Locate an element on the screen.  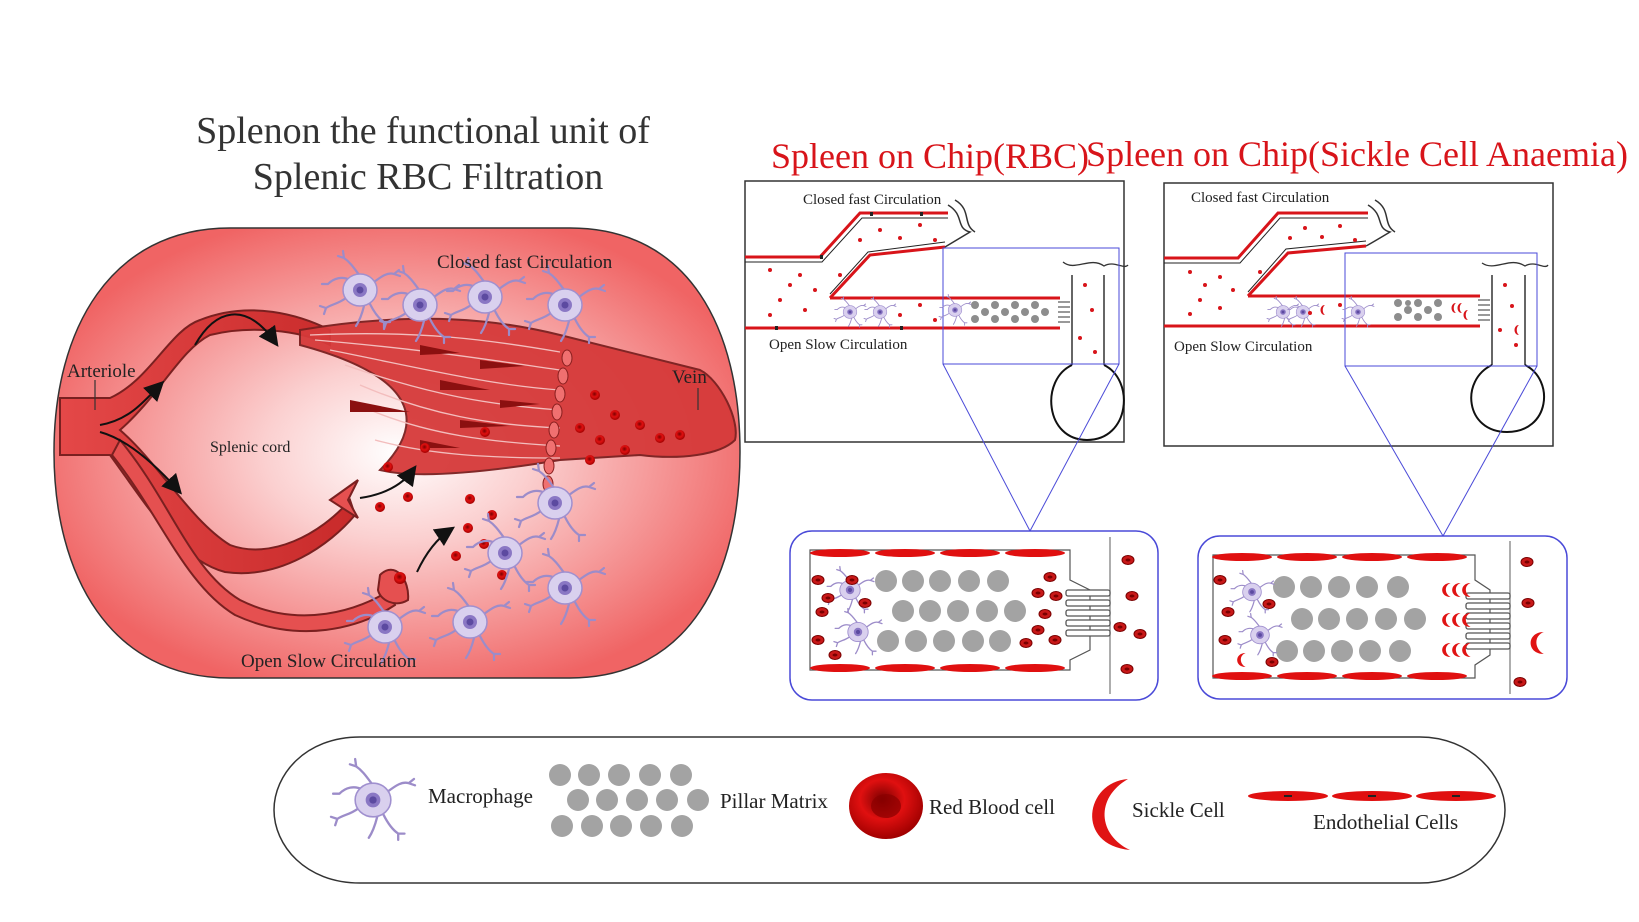
label-open-slow-circulation: Open Slow Circulation is located at coordinates (329, 661).